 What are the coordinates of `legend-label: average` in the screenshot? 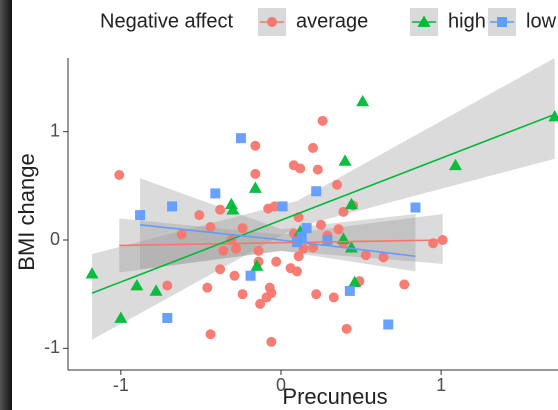 It's located at (332, 21).